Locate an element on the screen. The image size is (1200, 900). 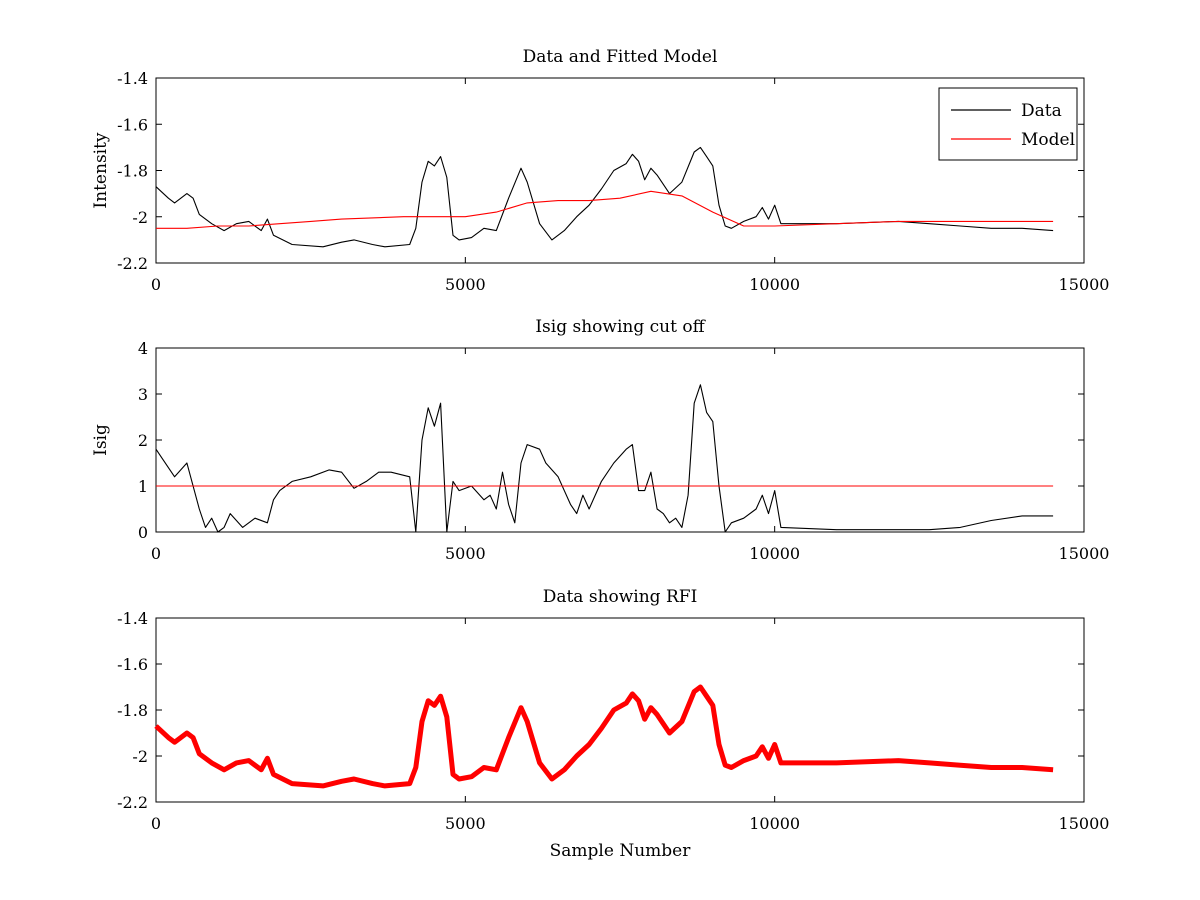
y-axis-label: Intensity is located at coordinates (101, 170).